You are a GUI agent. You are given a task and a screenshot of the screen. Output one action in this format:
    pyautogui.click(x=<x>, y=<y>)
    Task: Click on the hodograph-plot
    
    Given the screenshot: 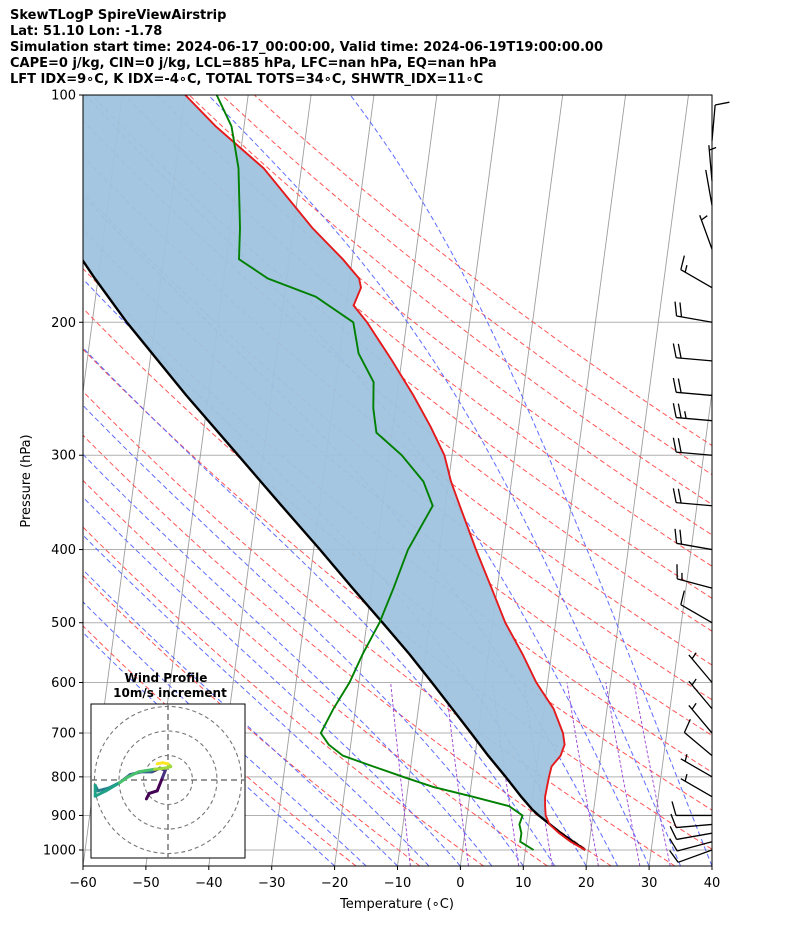 What is the action you would take?
    pyautogui.click(x=168, y=781)
    